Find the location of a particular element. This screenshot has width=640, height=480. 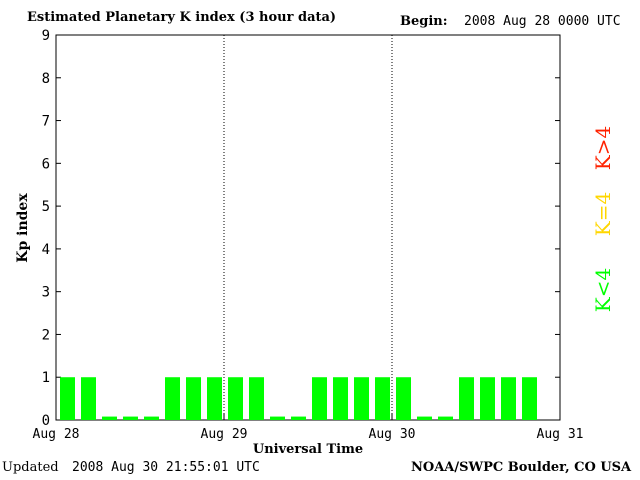

updated-label: Updated is located at coordinates (30, 467).